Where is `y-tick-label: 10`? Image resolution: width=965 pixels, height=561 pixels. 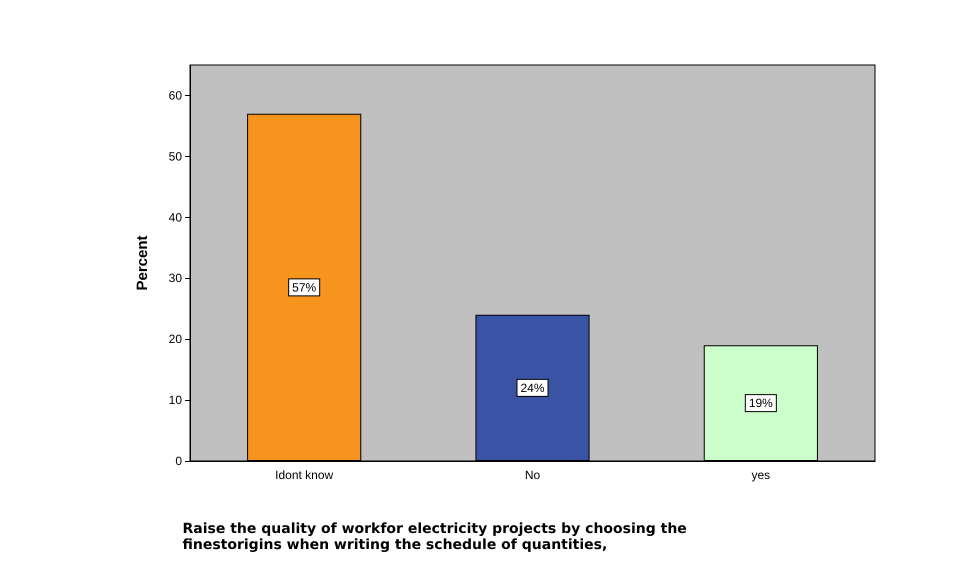 y-tick-label: 10 is located at coordinates (175, 400).